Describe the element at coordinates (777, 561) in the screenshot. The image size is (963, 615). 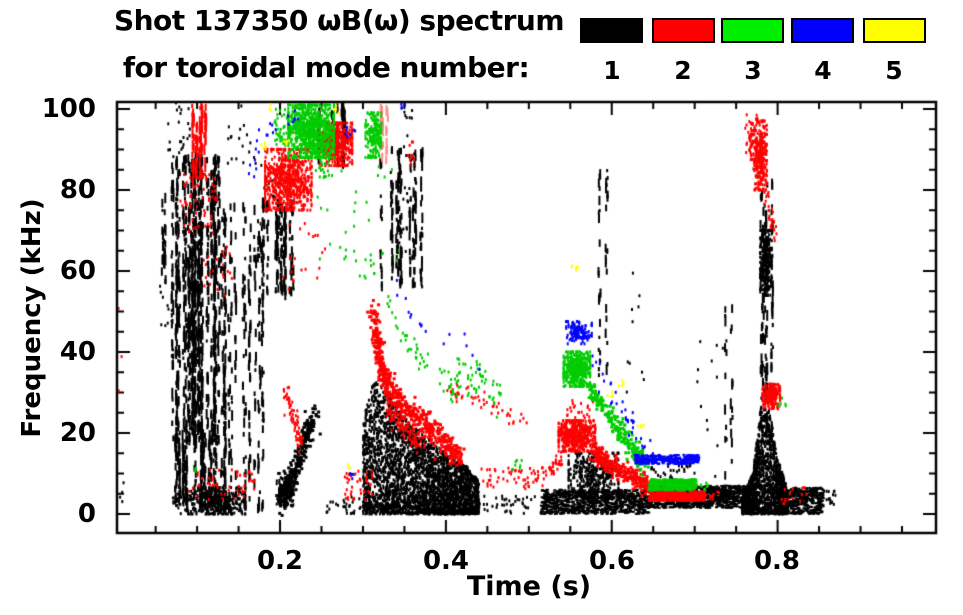
I see `x-tick-label-0.8: 0.8` at that location.